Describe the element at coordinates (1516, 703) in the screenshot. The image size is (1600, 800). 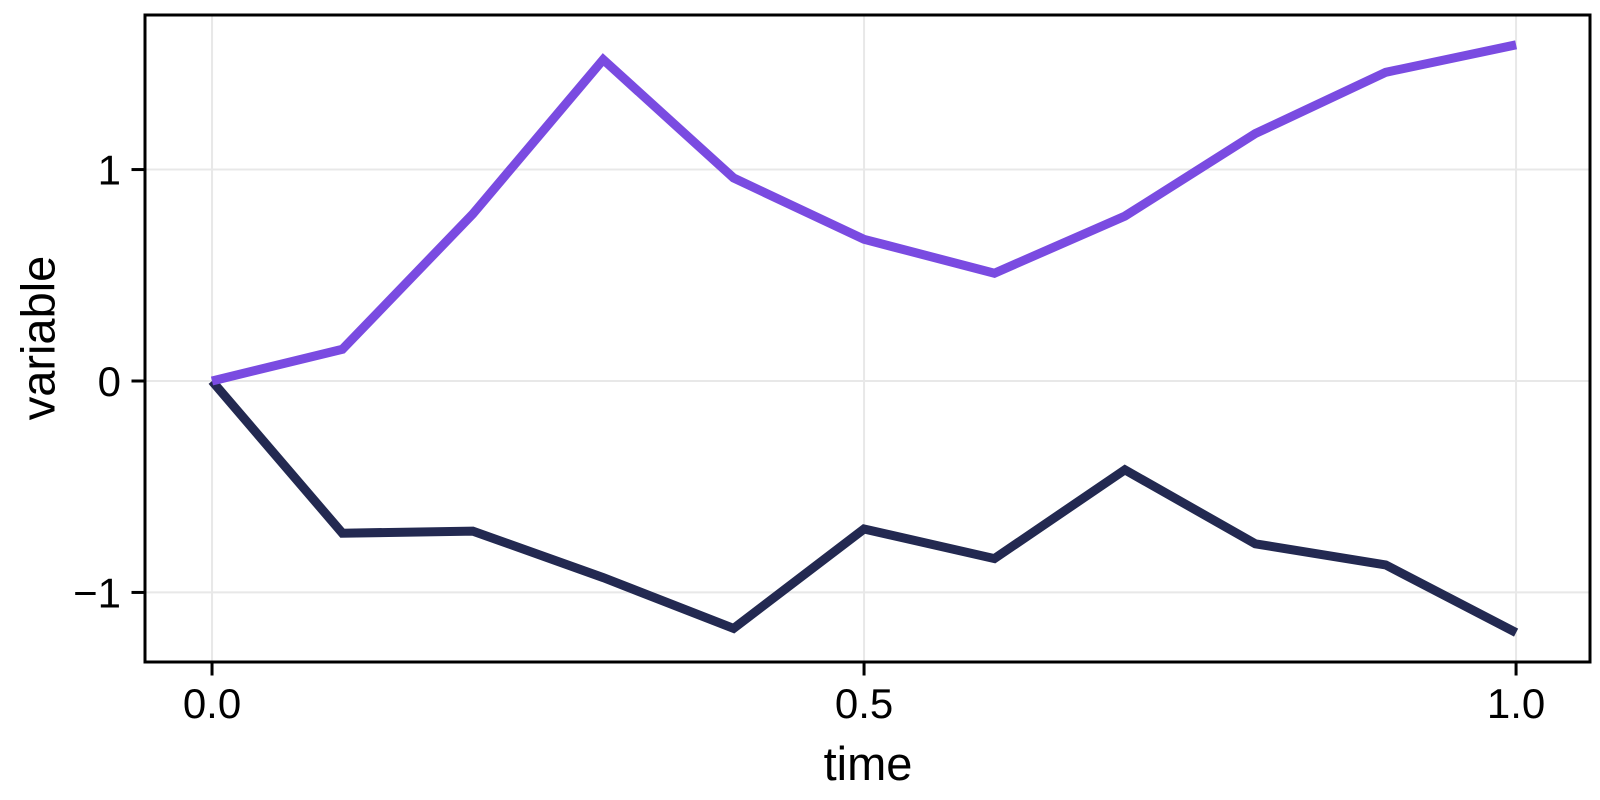
I see `x-tick-label: 1.0` at that location.